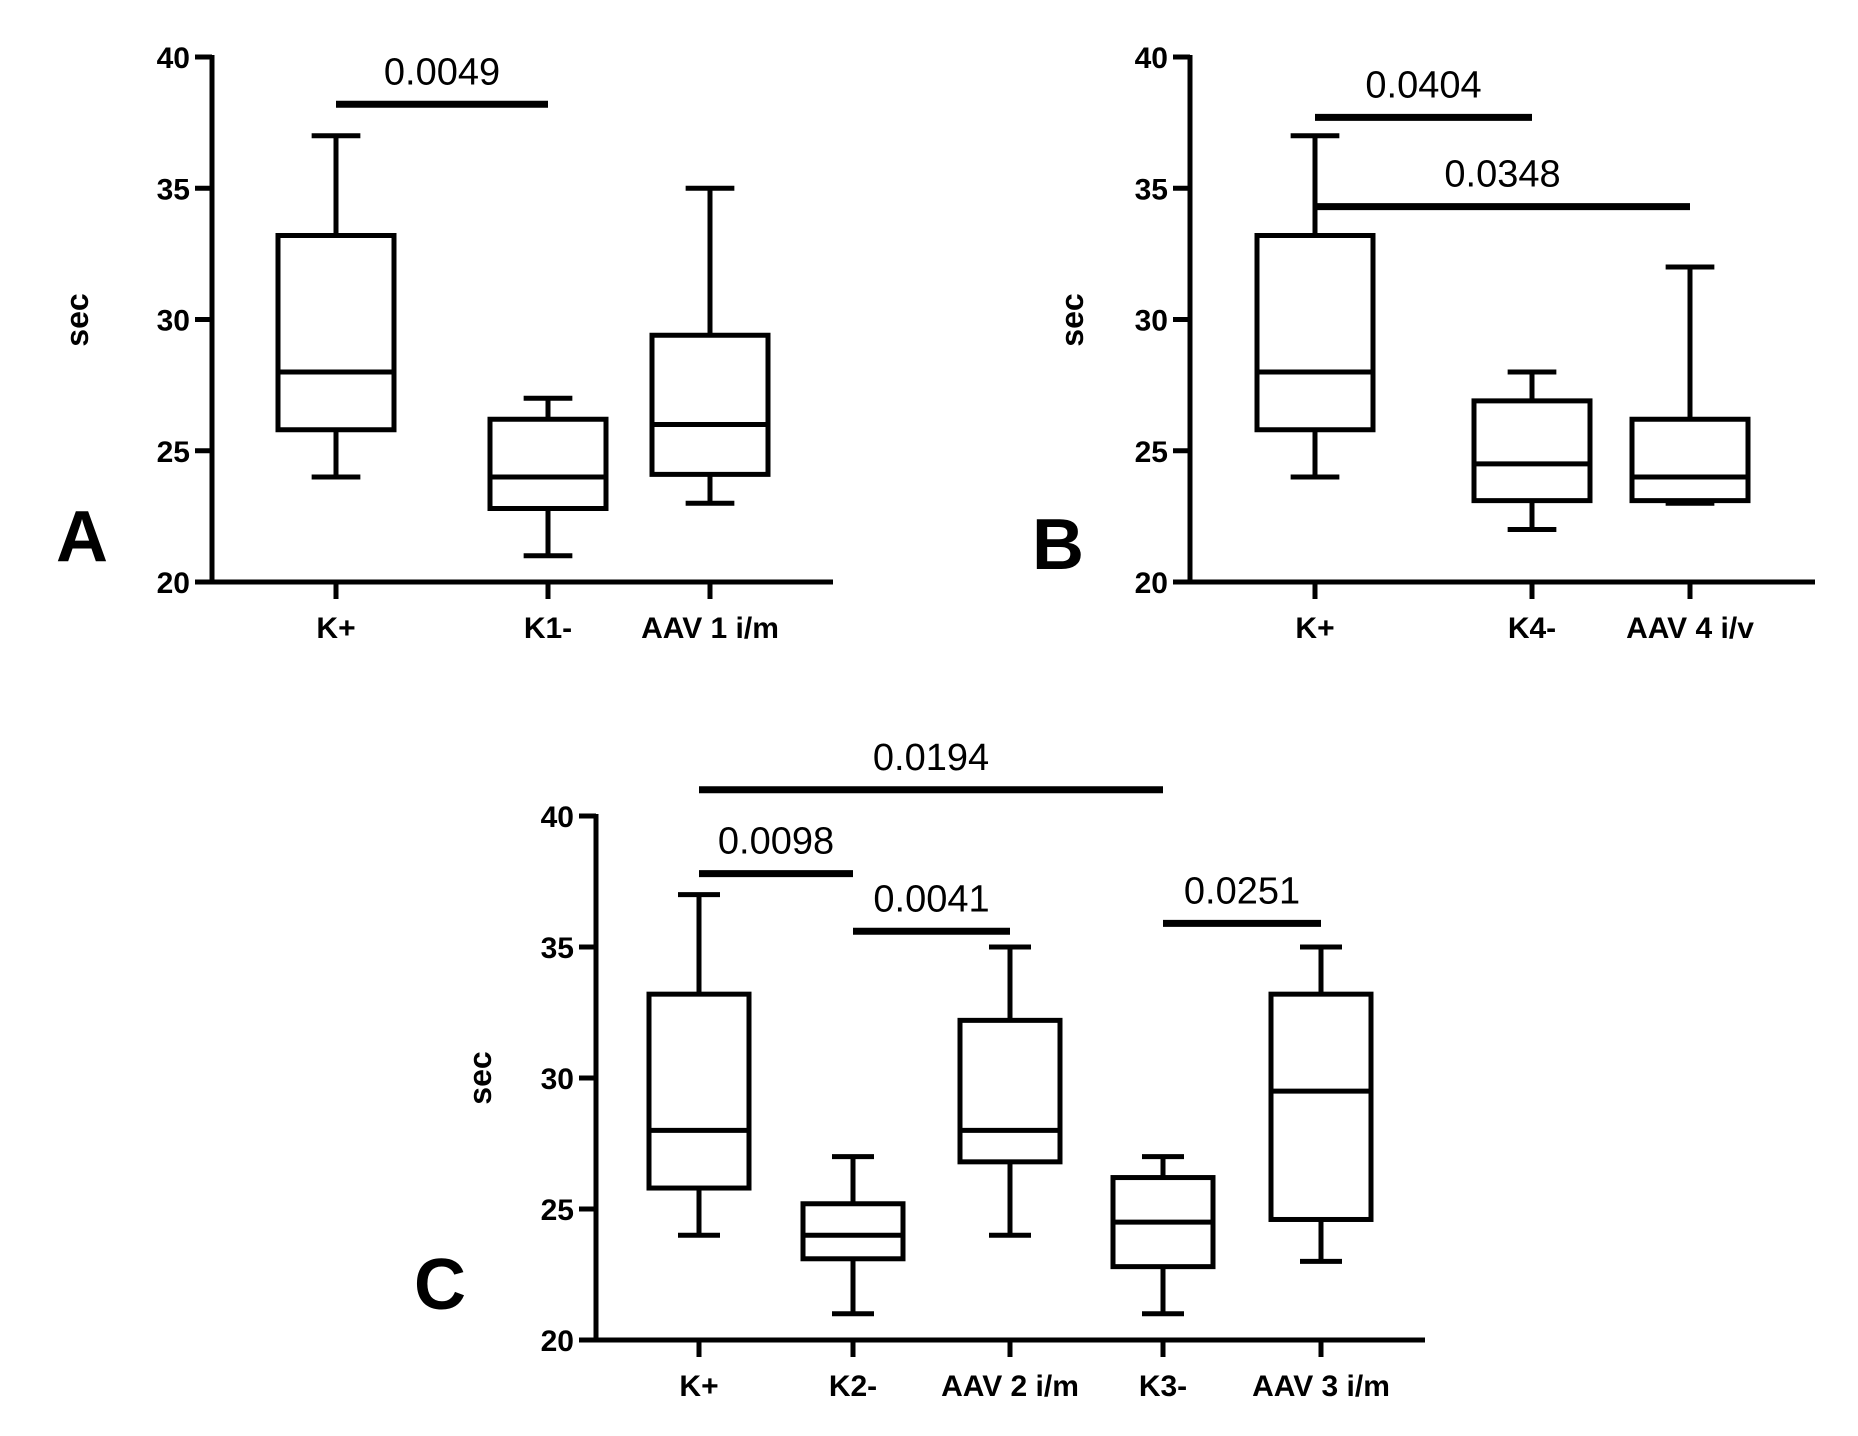 The height and width of the screenshot is (1436, 1858). What do you see at coordinates (1242, 891) in the screenshot?
I see `p-value-label: 0.0251` at bounding box center [1242, 891].